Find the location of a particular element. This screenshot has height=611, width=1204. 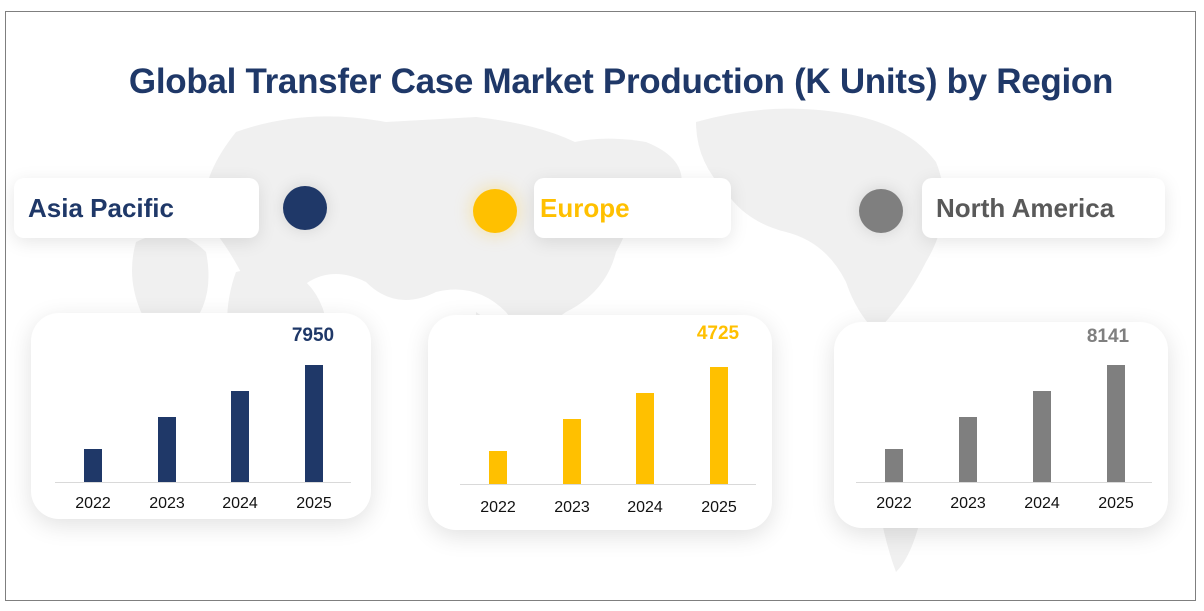

bar-asia-pacific-2023 is located at coordinates (167, 449).